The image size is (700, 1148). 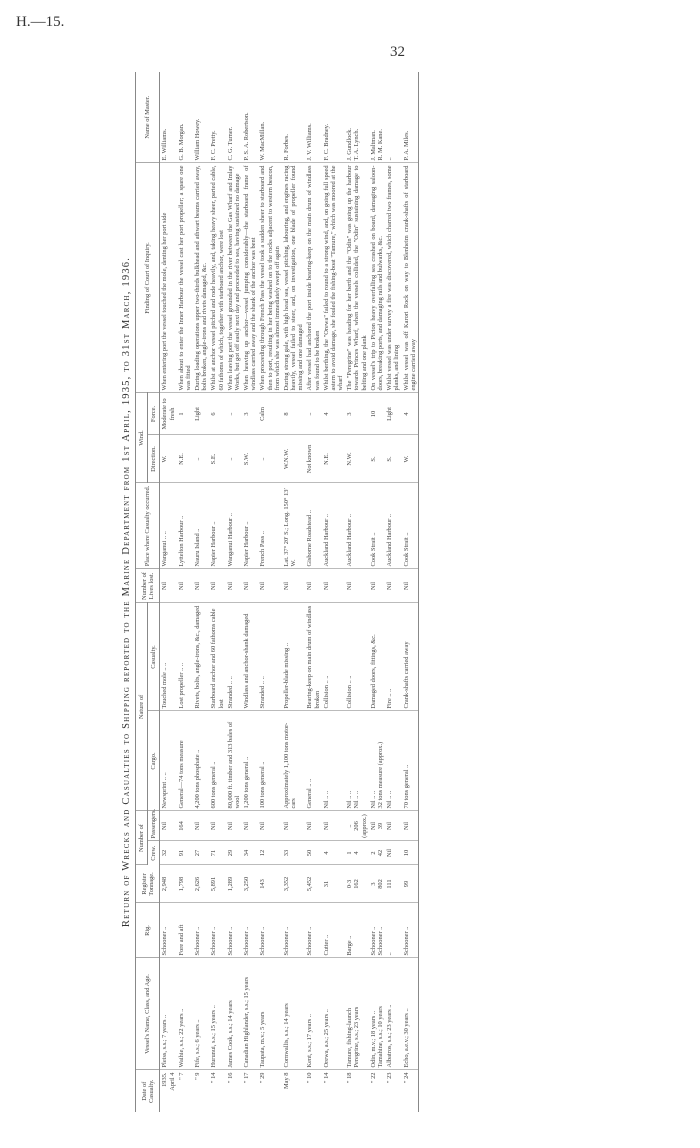 I want to click on header-direction: Direction., so click(x=153, y=459).